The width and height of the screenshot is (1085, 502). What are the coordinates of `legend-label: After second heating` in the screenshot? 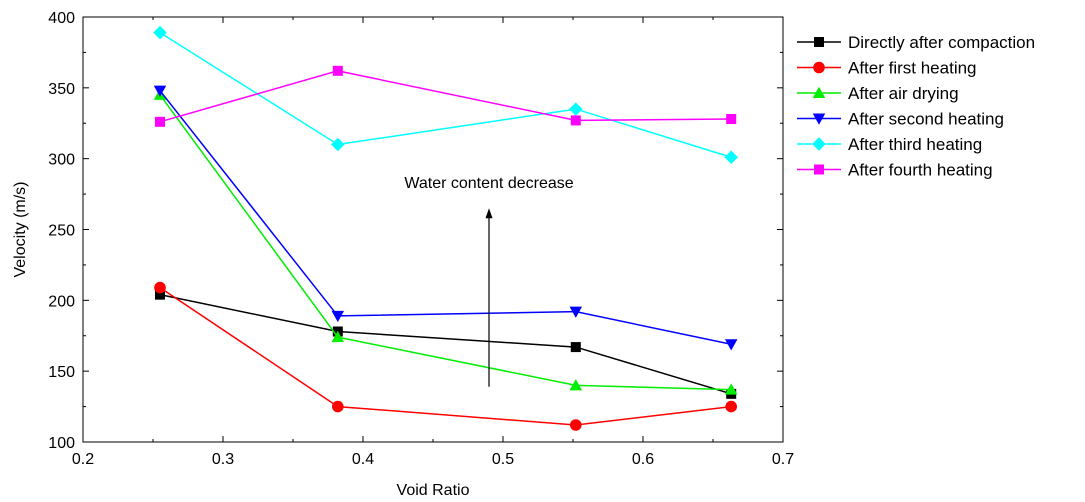 It's located at (926, 119).